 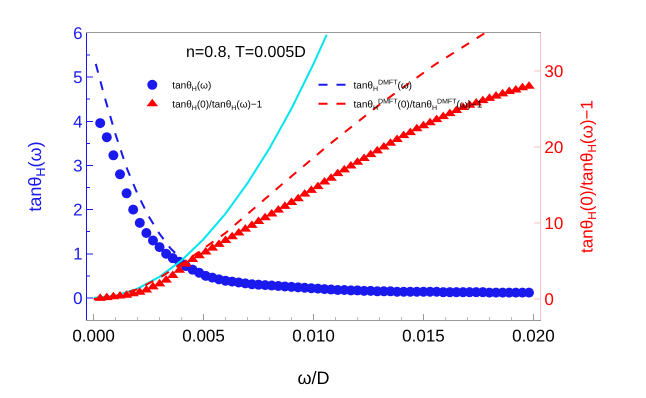 I want to click on x-tick-label: 0.020, so click(x=533, y=336).